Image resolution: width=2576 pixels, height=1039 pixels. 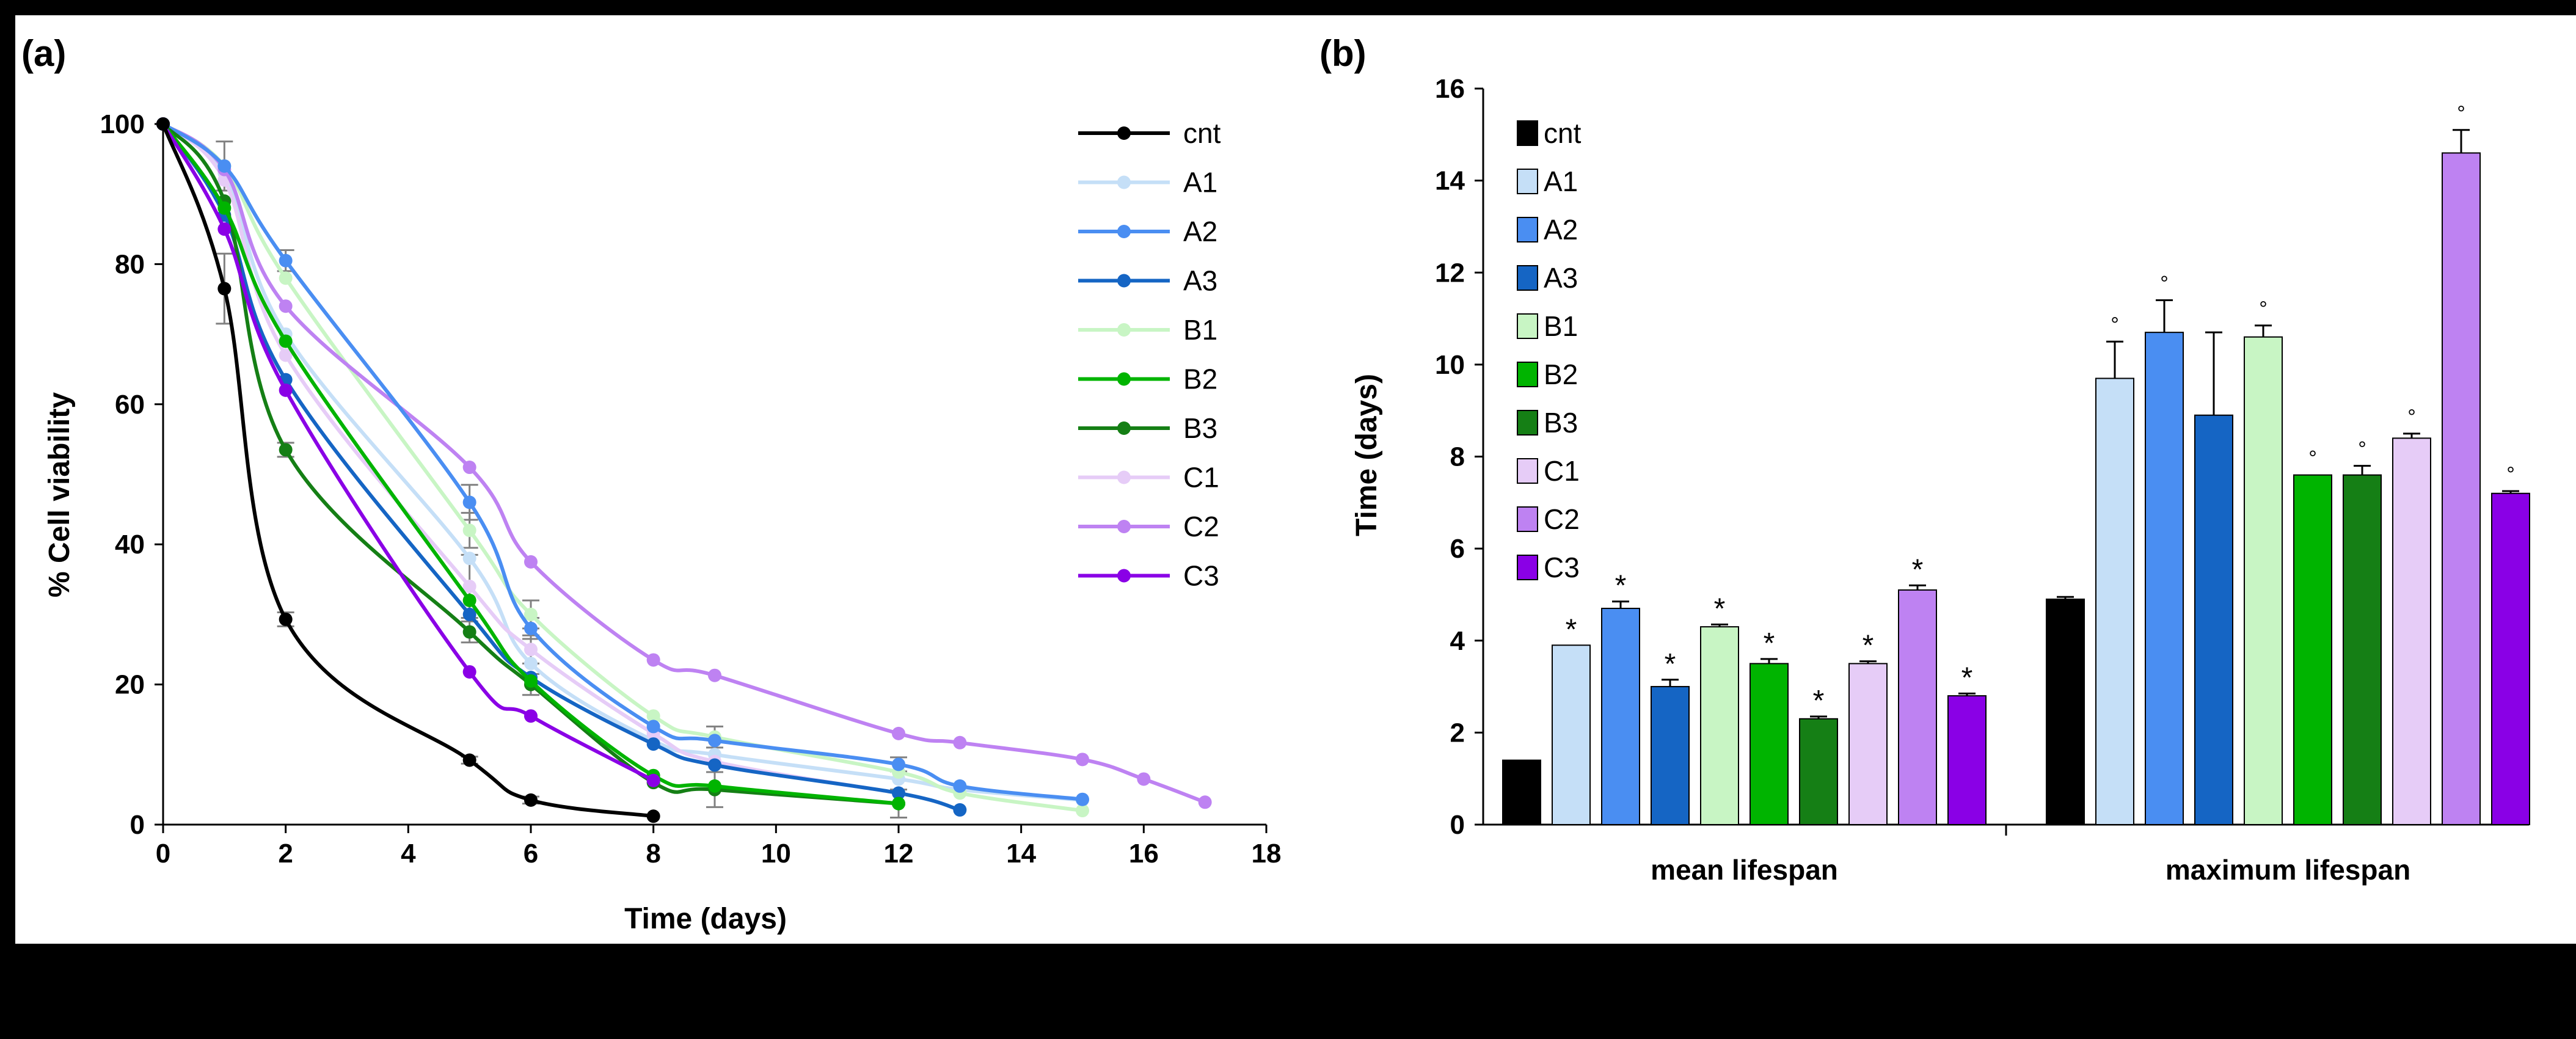 What do you see at coordinates (2461, 488) in the screenshot?
I see `bar-C2` at bounding box center [2461, 488].